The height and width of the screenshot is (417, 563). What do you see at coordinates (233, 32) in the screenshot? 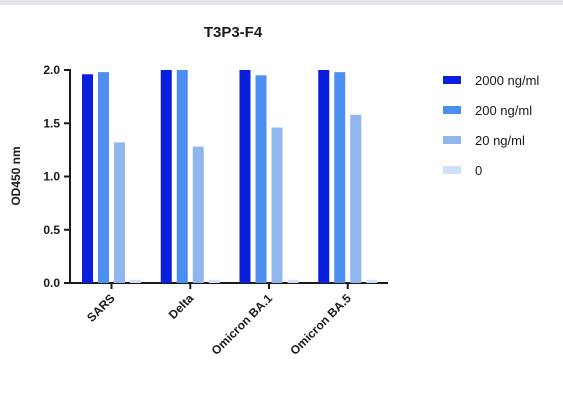
I see `chart-title: T3P3-F4` at bounding box center [233, 32].